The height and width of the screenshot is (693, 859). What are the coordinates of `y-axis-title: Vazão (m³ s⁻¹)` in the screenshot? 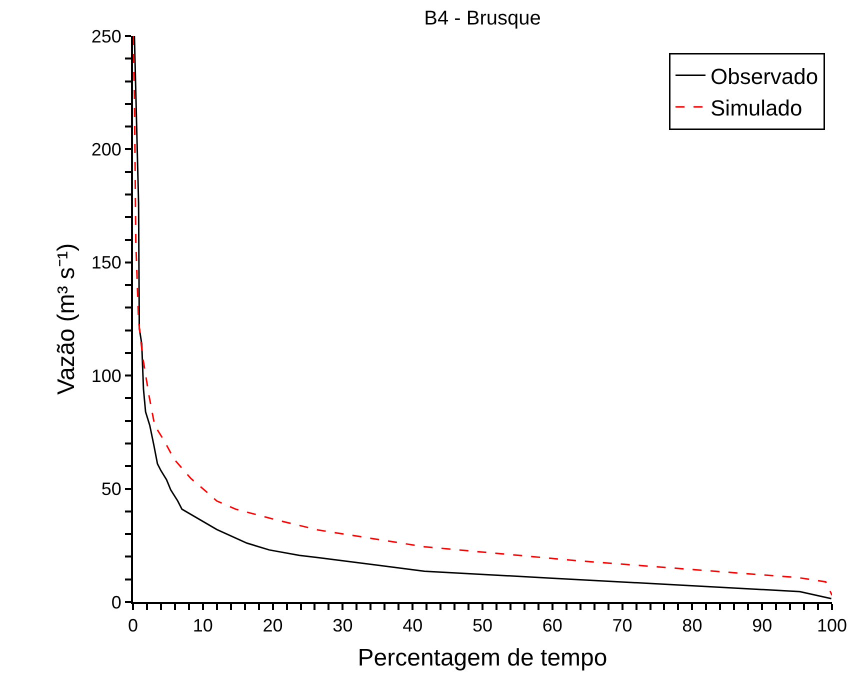 It's located at (66, 319).